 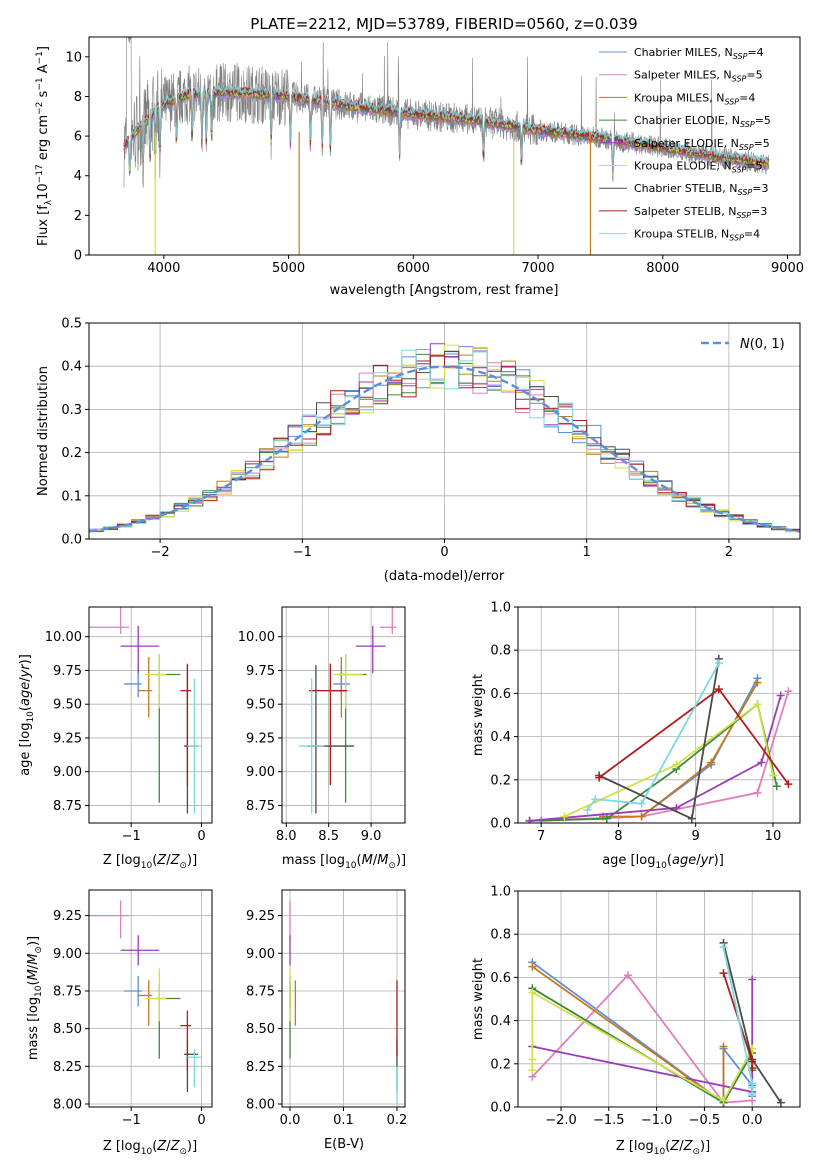 I want to click on y-axis-label: Flux [fλ10−17 erg cm−2 s−1 A−1], so click(x=44, y=146).